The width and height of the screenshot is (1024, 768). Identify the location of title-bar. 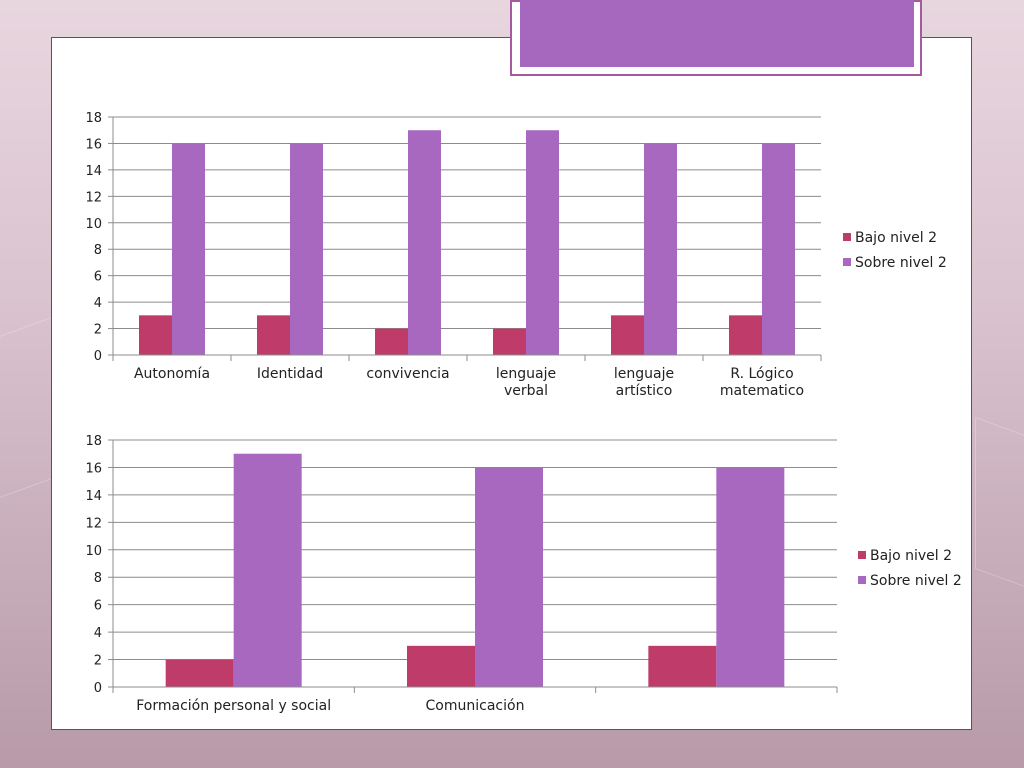
(717, 33).